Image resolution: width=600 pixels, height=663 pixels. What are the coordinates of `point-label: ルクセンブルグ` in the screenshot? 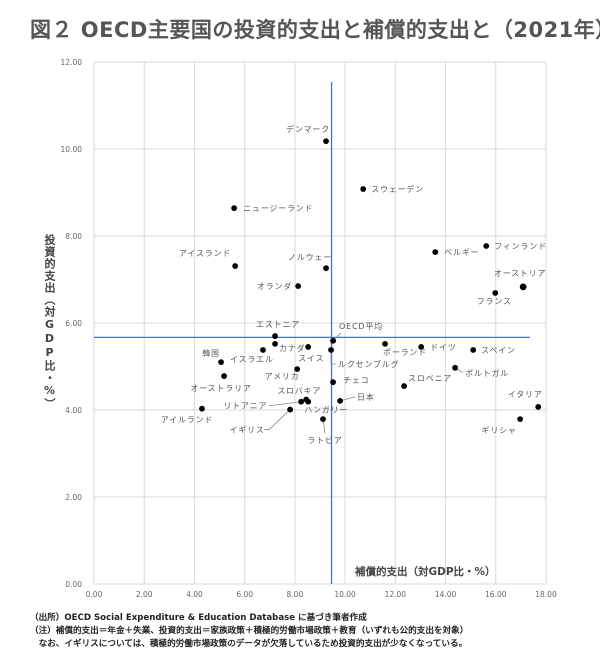 It's located at (368, 364).